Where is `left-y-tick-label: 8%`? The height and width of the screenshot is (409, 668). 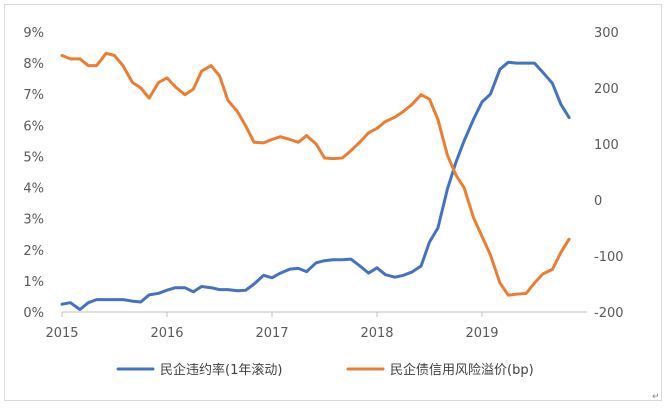
left-y-tick-label: 8% is located at coordinates (33, 64).